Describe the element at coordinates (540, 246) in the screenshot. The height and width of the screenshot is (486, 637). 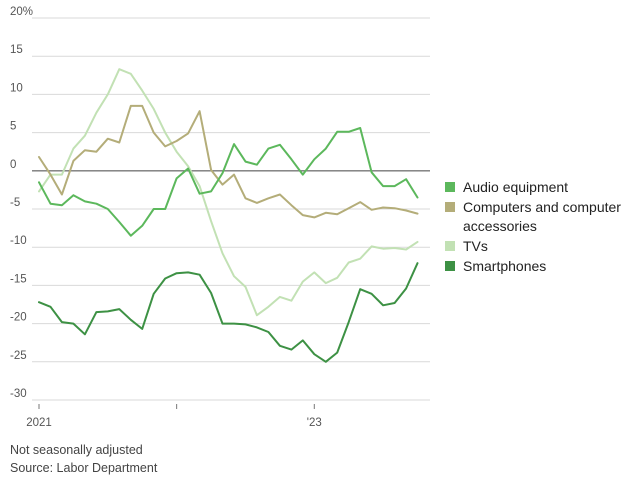
I see `legend-item-tvs: TVs` at that location.